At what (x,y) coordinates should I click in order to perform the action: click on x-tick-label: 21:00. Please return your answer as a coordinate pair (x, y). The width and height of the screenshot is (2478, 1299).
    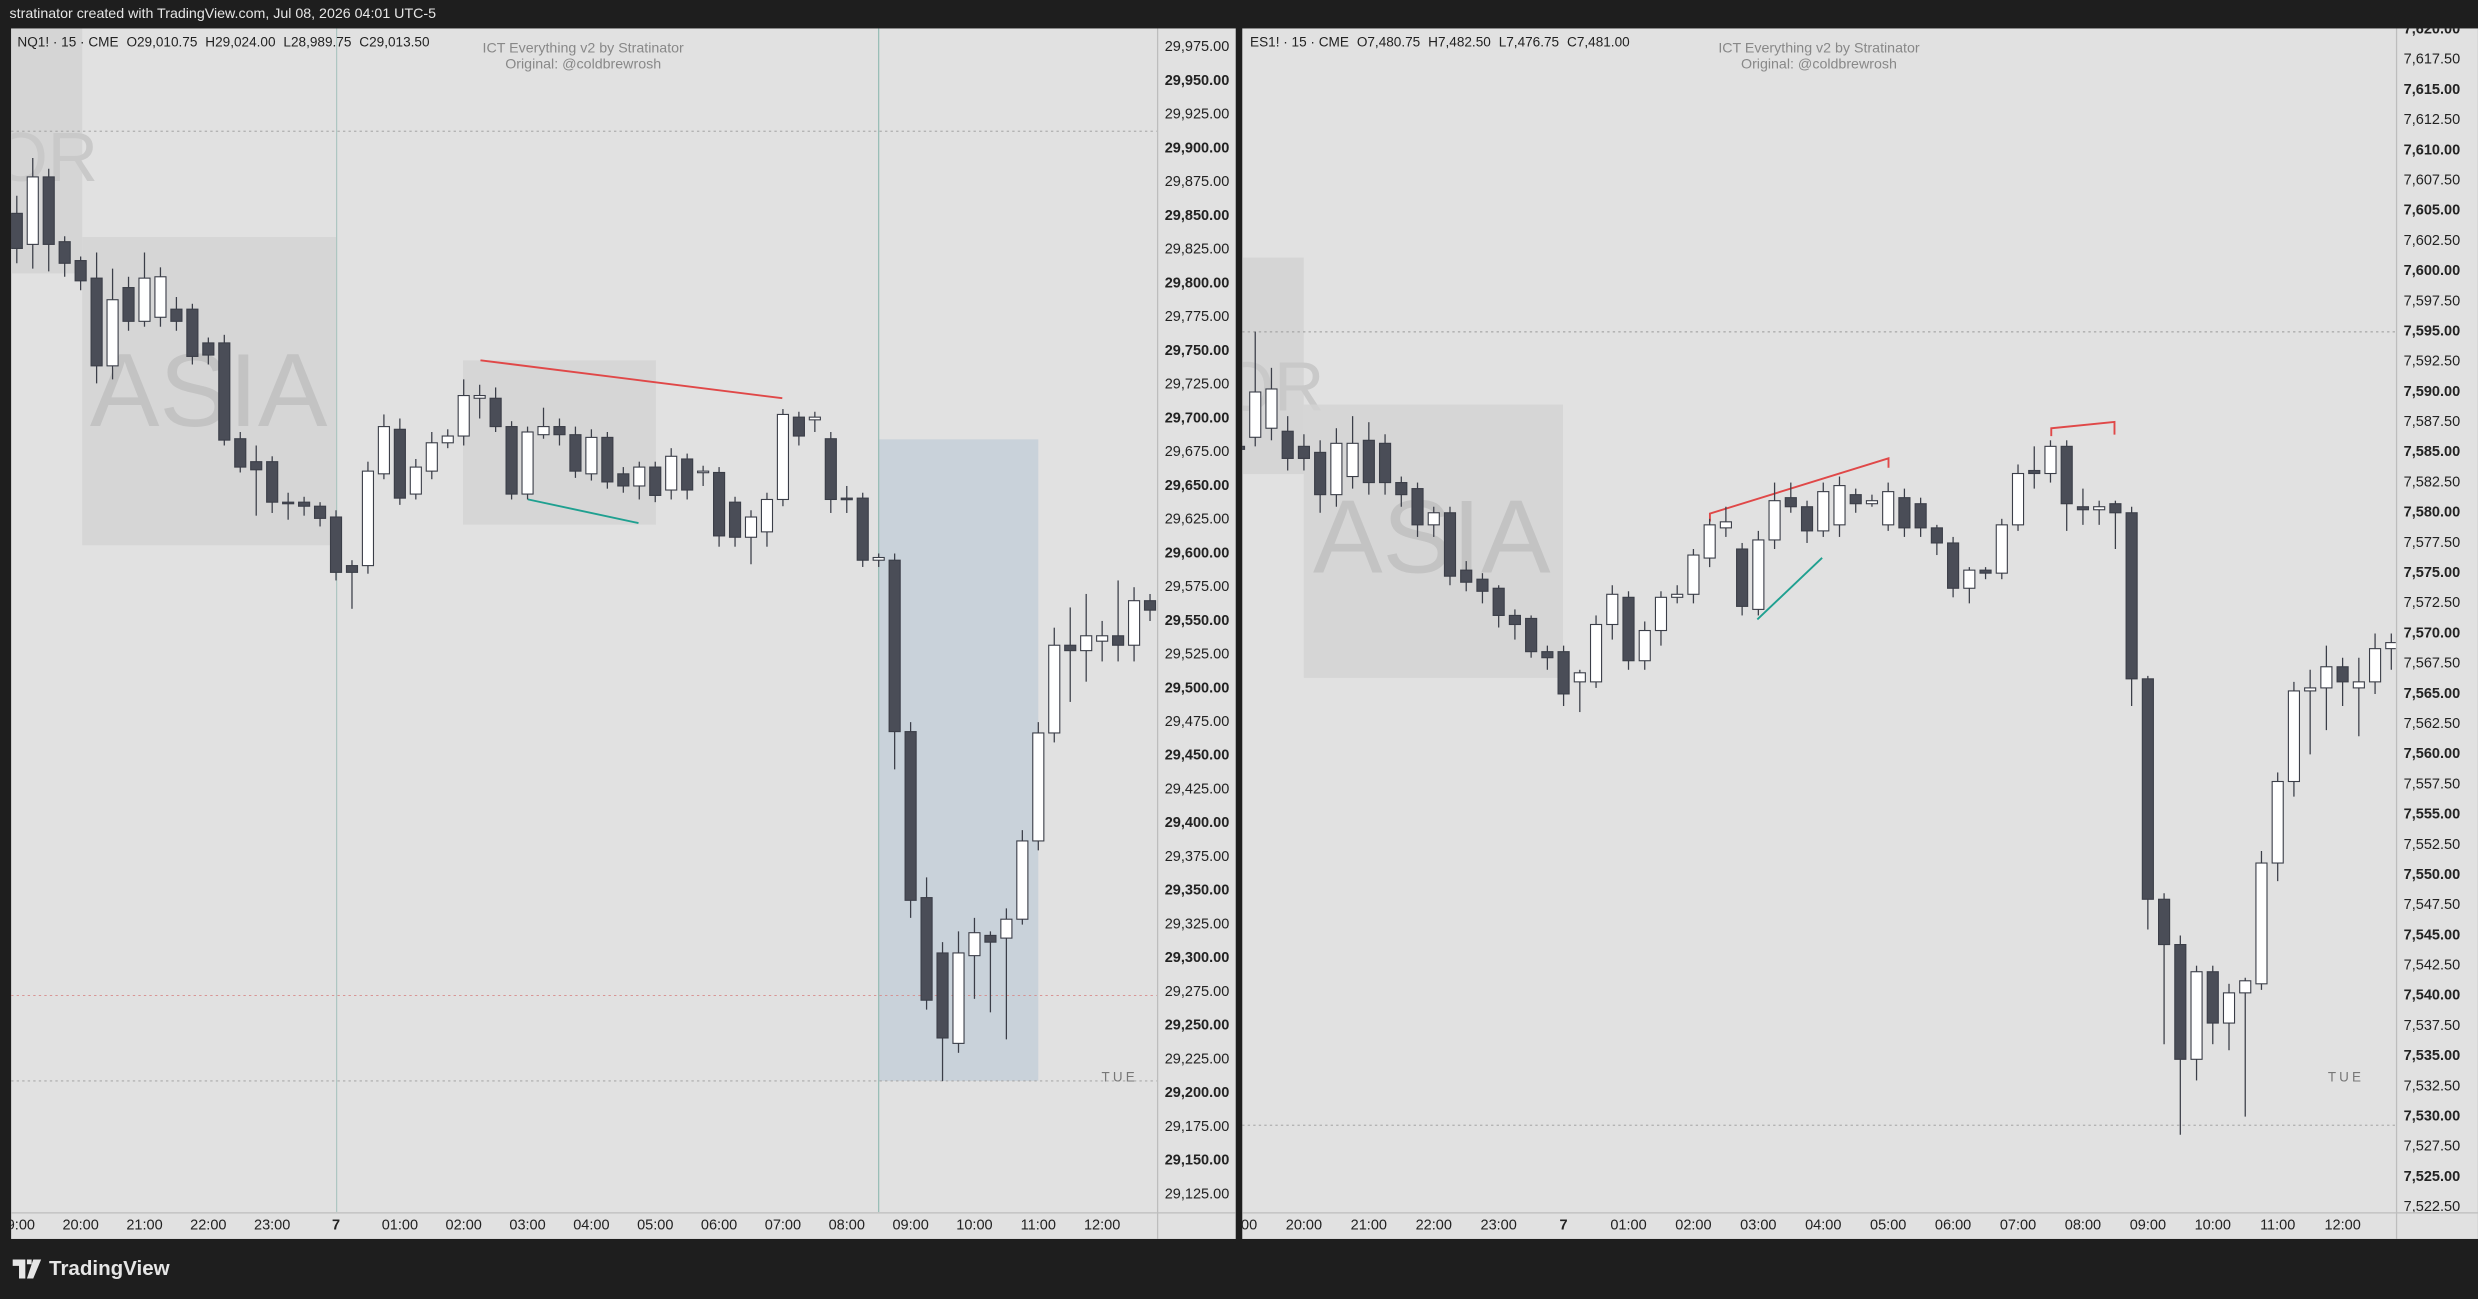
    Looking at the image, I should click on (144, 1225).